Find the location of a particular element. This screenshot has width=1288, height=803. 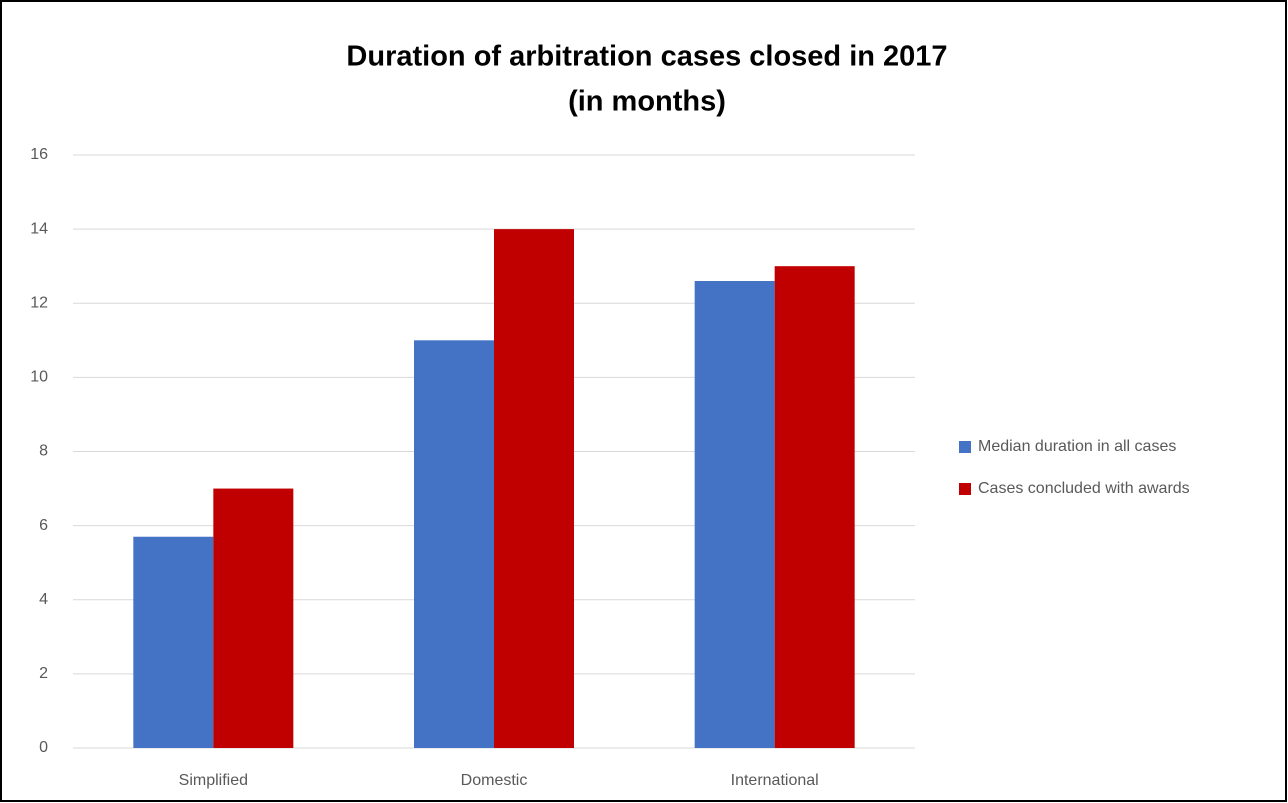

legend-label: Median duration in all cases is located at coordinates (1077, 446).